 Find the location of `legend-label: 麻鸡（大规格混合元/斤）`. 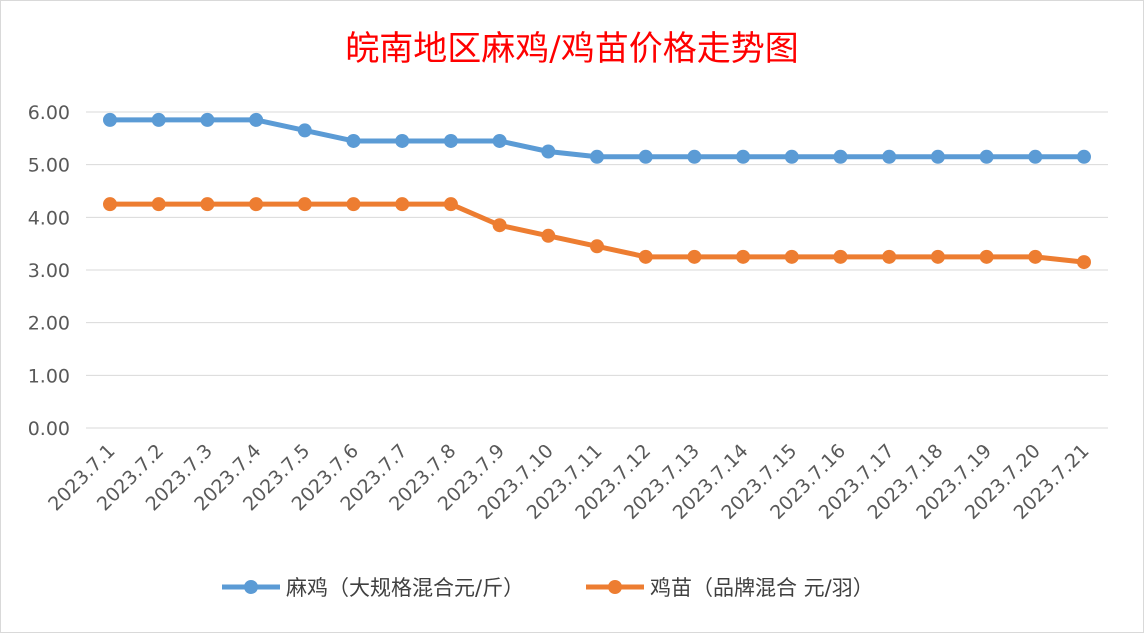

legend-label: 麻鸡（大规格混合元/斤） is located at coordinates (405, 588).